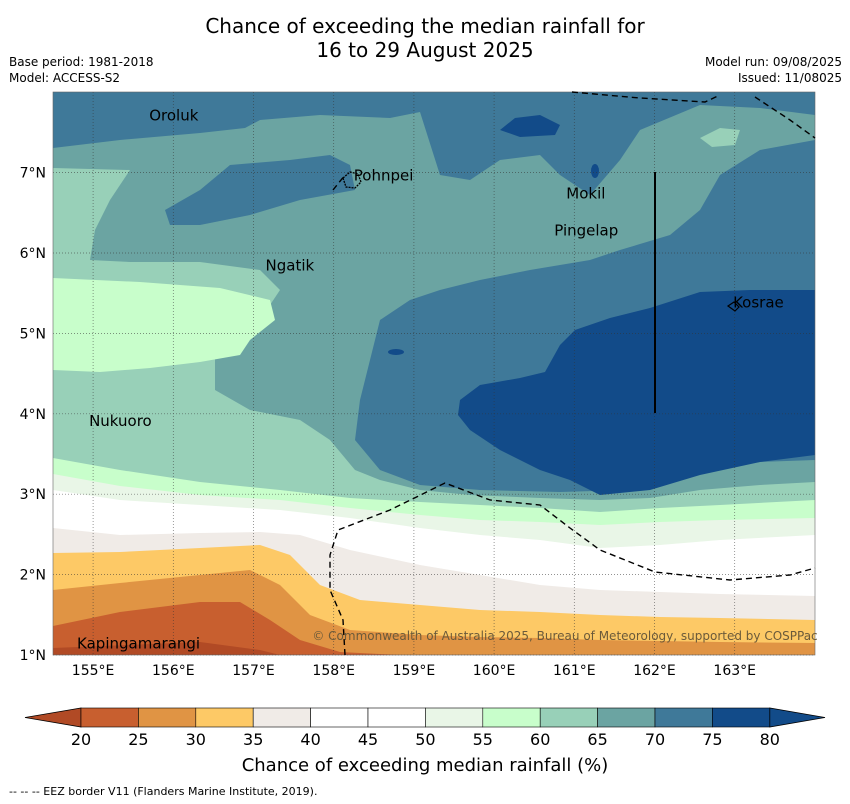 The image size is (850, 804). Describe the element at coordinates (260, 190) in the screenshot. I see `fill-70-75-patch` at that location.